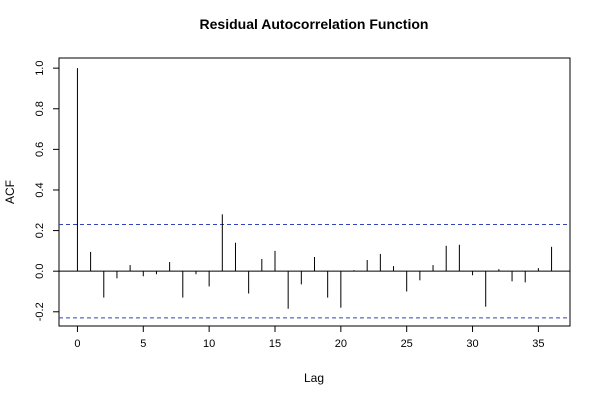 The width and height of the screenshot is (599, 400). I want to click on y-tick-label: 0.0, so click(40, 271).